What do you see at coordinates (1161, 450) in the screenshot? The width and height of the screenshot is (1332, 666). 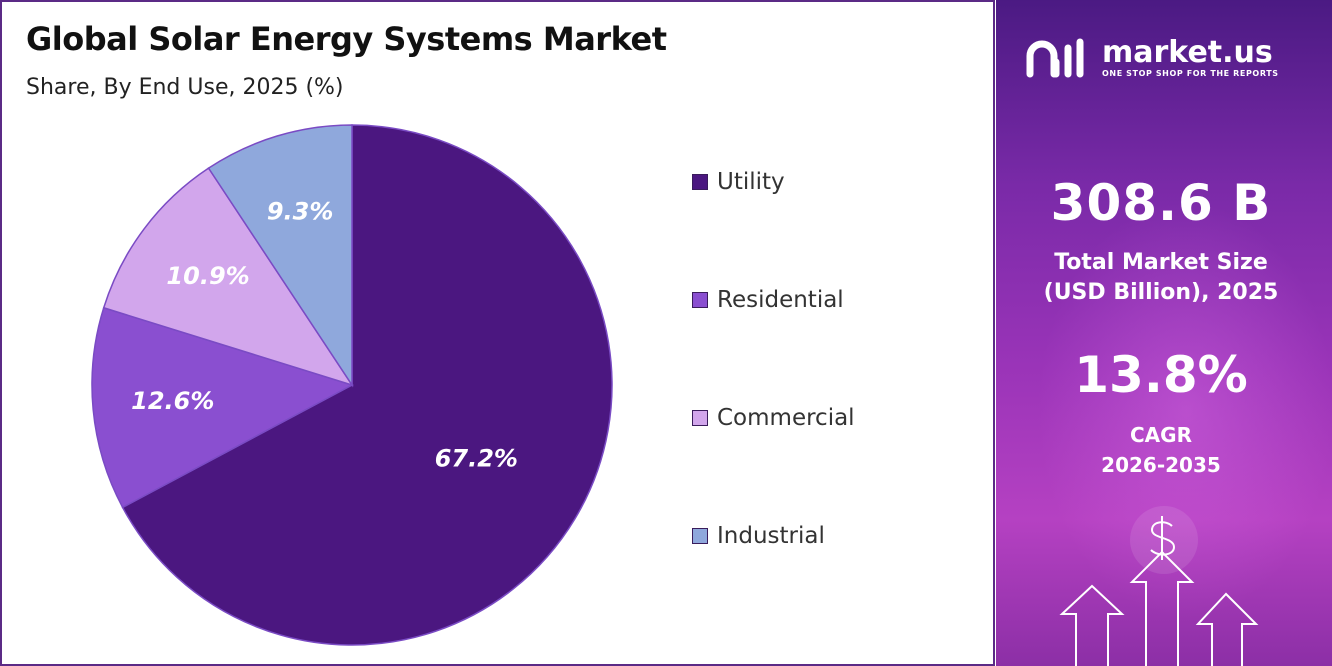 I see `cagr-label: CAGR 2026-2035` at bounding box center [1161, 450].